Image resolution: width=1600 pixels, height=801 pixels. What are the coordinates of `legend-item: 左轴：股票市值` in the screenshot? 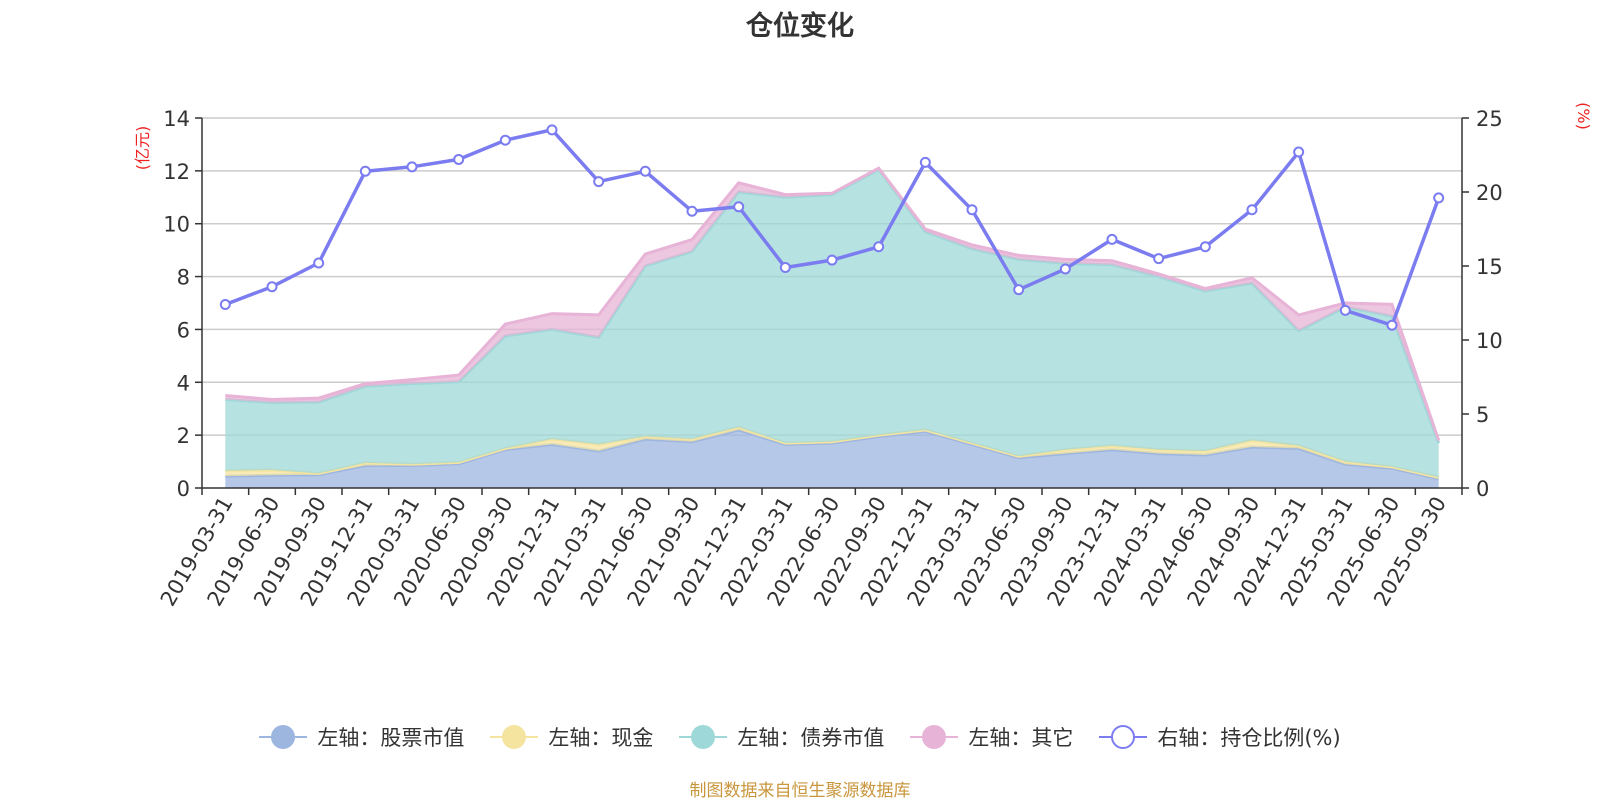 It's located at (361, 737).